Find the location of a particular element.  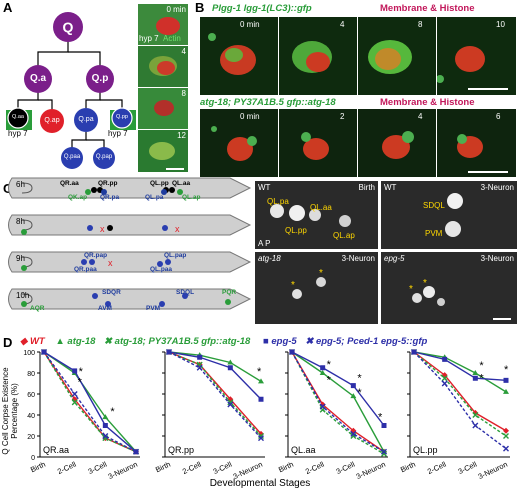

y-tick-label: 40 is located at coordinates (31, 416).